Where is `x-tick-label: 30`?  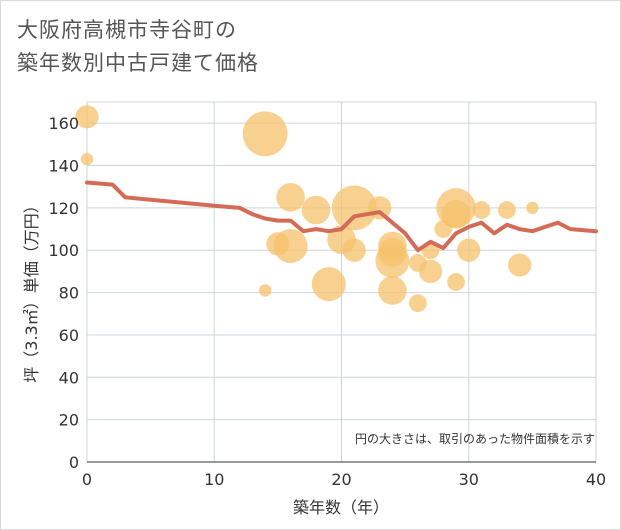
x-tick-label: 30 is located at coordinates (469, 479).